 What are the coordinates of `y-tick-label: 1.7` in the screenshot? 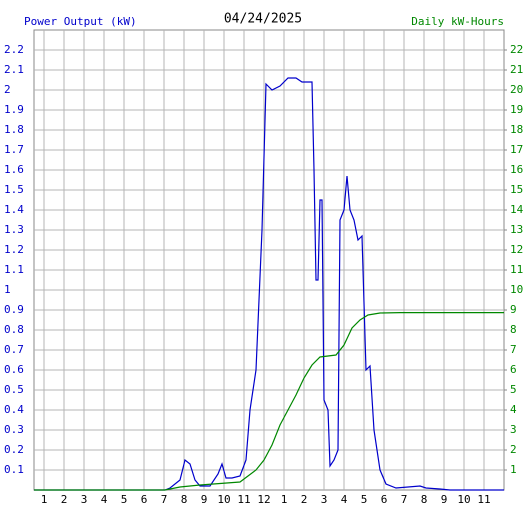 It's located at (14, 149).